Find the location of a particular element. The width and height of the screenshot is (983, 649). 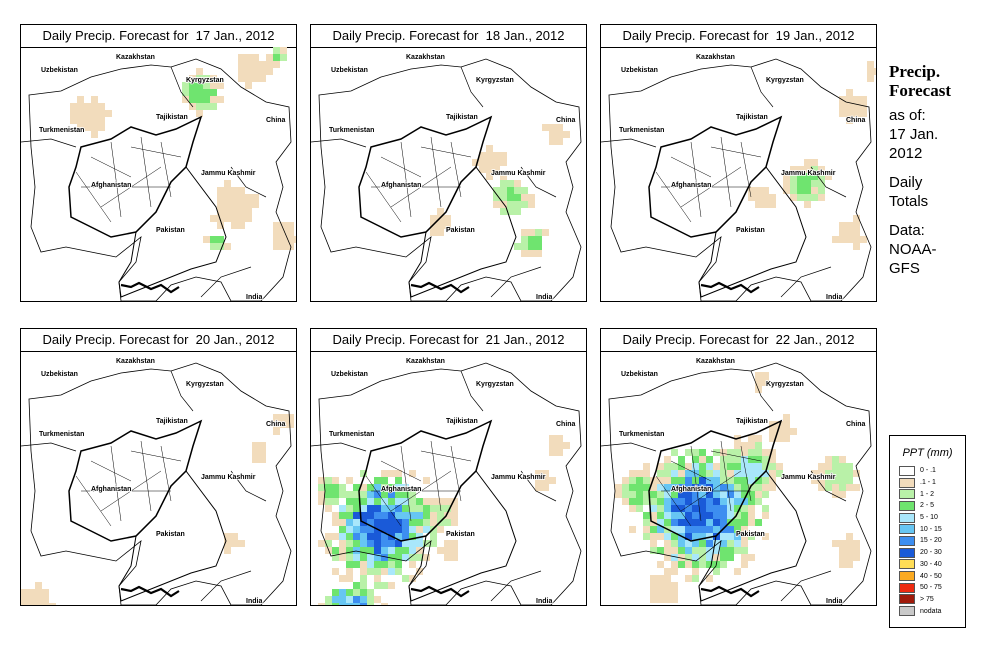

country-label-kazakhstan: Kazakhstan is located at coordinates (425, 57).